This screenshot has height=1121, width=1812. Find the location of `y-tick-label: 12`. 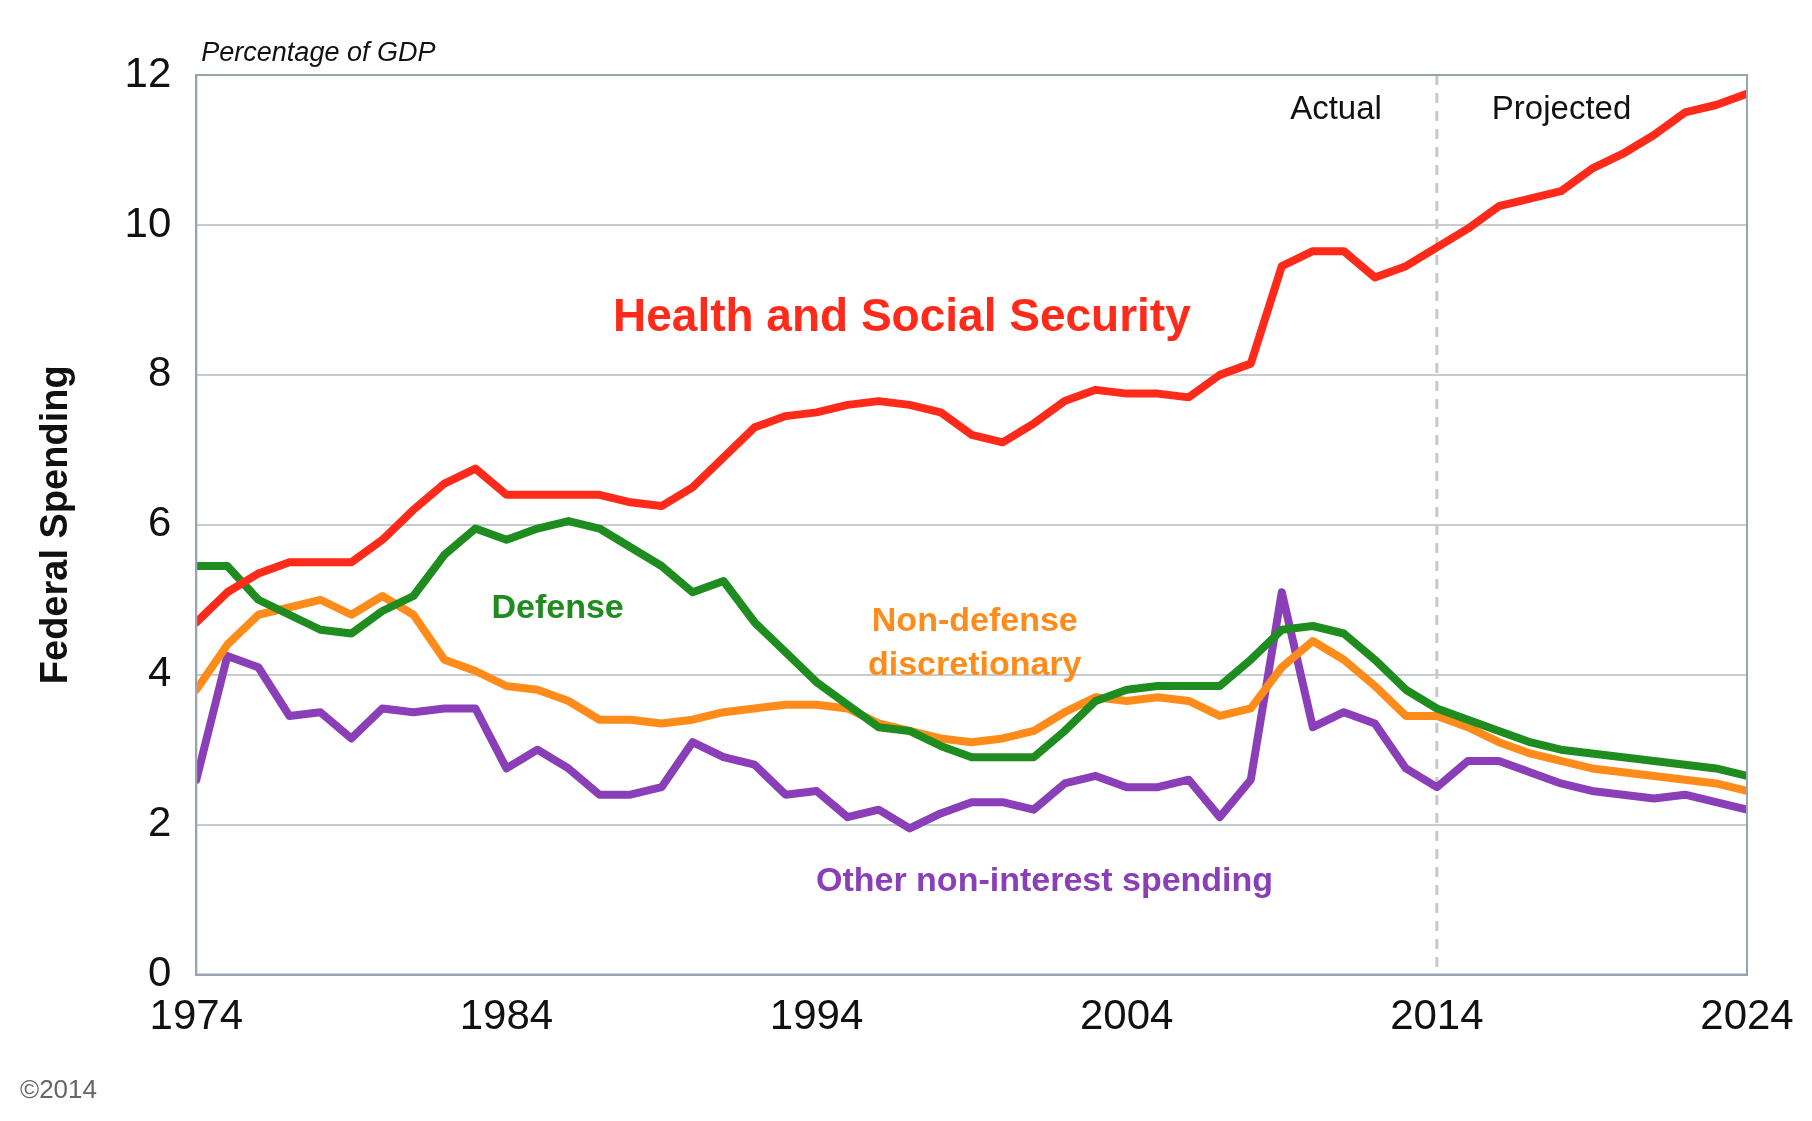

y-tick-label: 12 is located at coordinates (148, 72).